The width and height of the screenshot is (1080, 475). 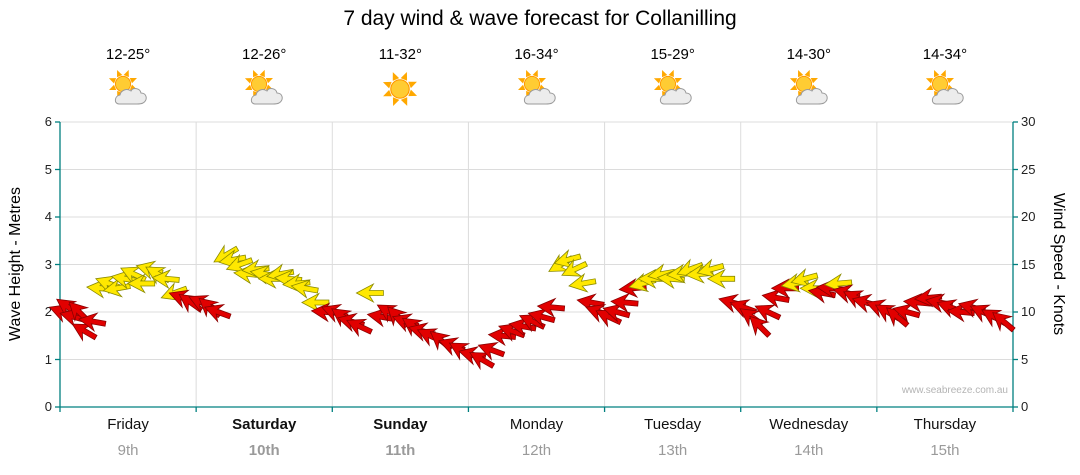 I want to click on wind-speed-tick-label: 10, so click(x=1028, y=311).